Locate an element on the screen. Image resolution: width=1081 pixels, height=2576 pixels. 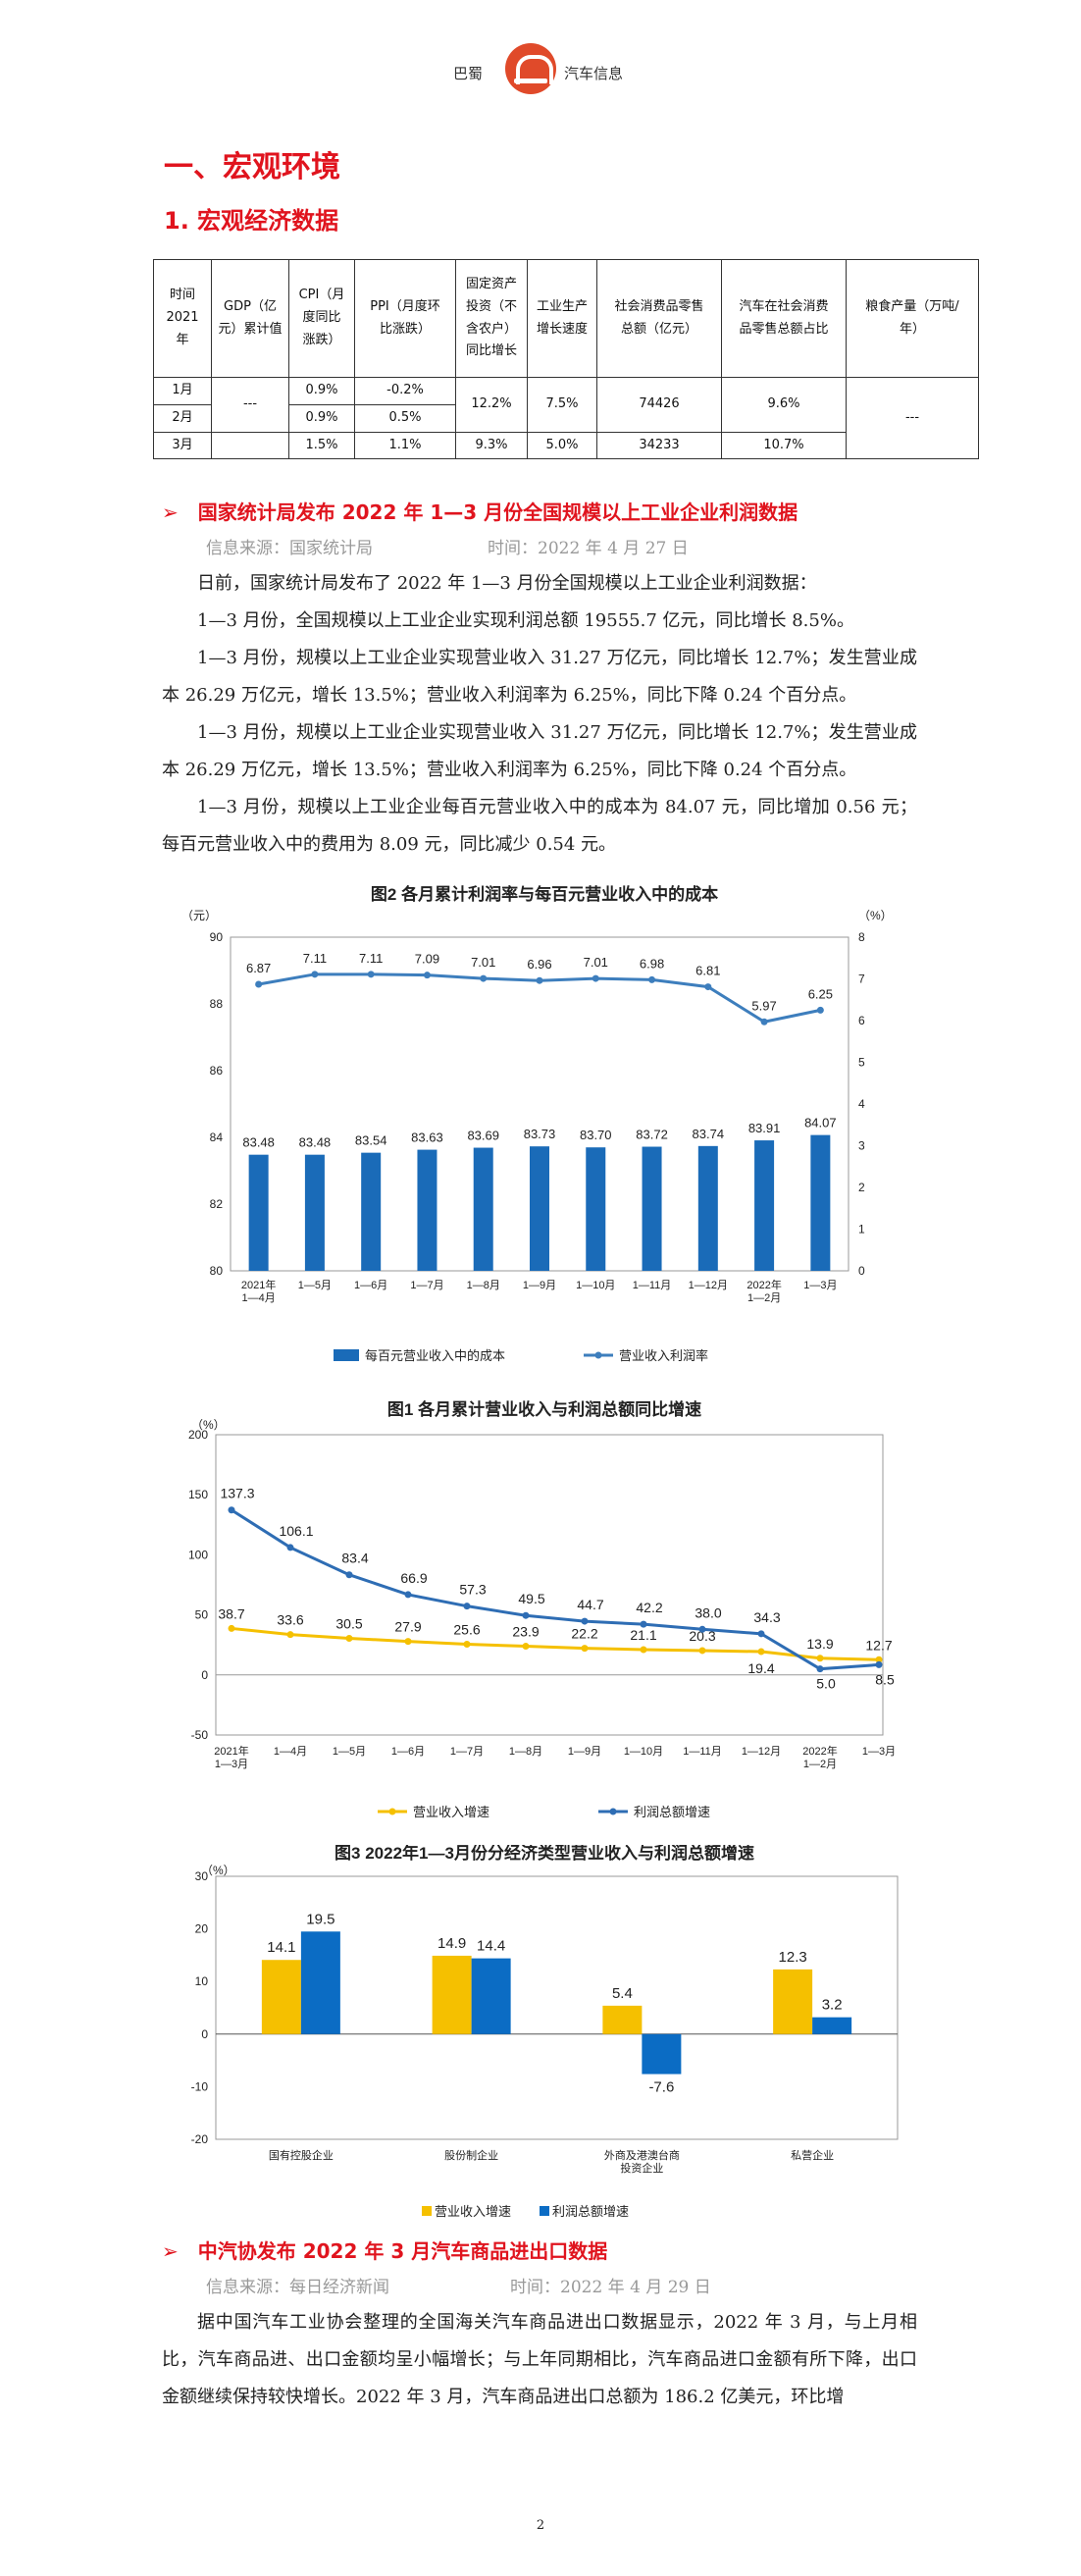
data-label: 44.7 is located at coordinates (590, 1604).